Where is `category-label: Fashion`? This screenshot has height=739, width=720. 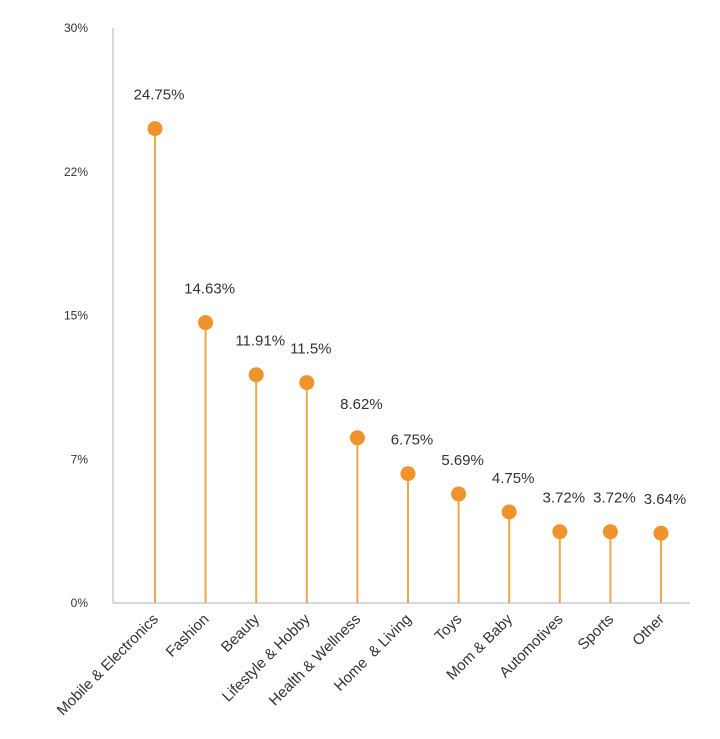
category-label: Fashion is located at coordinates (188, 636).